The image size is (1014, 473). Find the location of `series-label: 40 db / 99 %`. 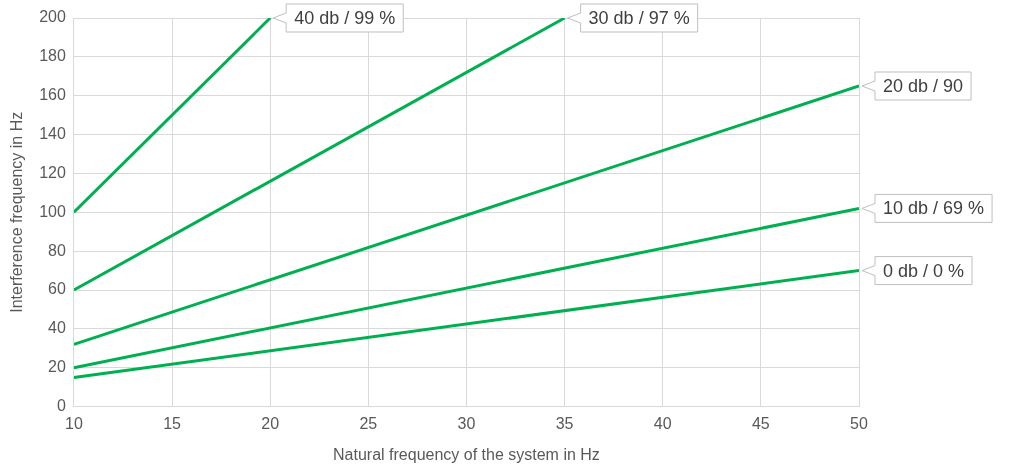

series-label: 40 db / 99 % is located at coordinates (345, 17).